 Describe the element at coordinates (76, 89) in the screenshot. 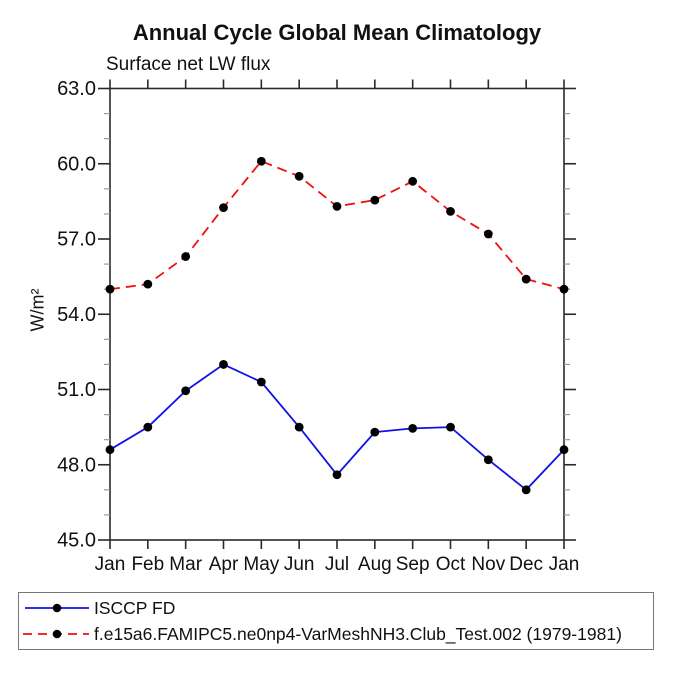

I see `y-tick-label: 63.0` at that location.